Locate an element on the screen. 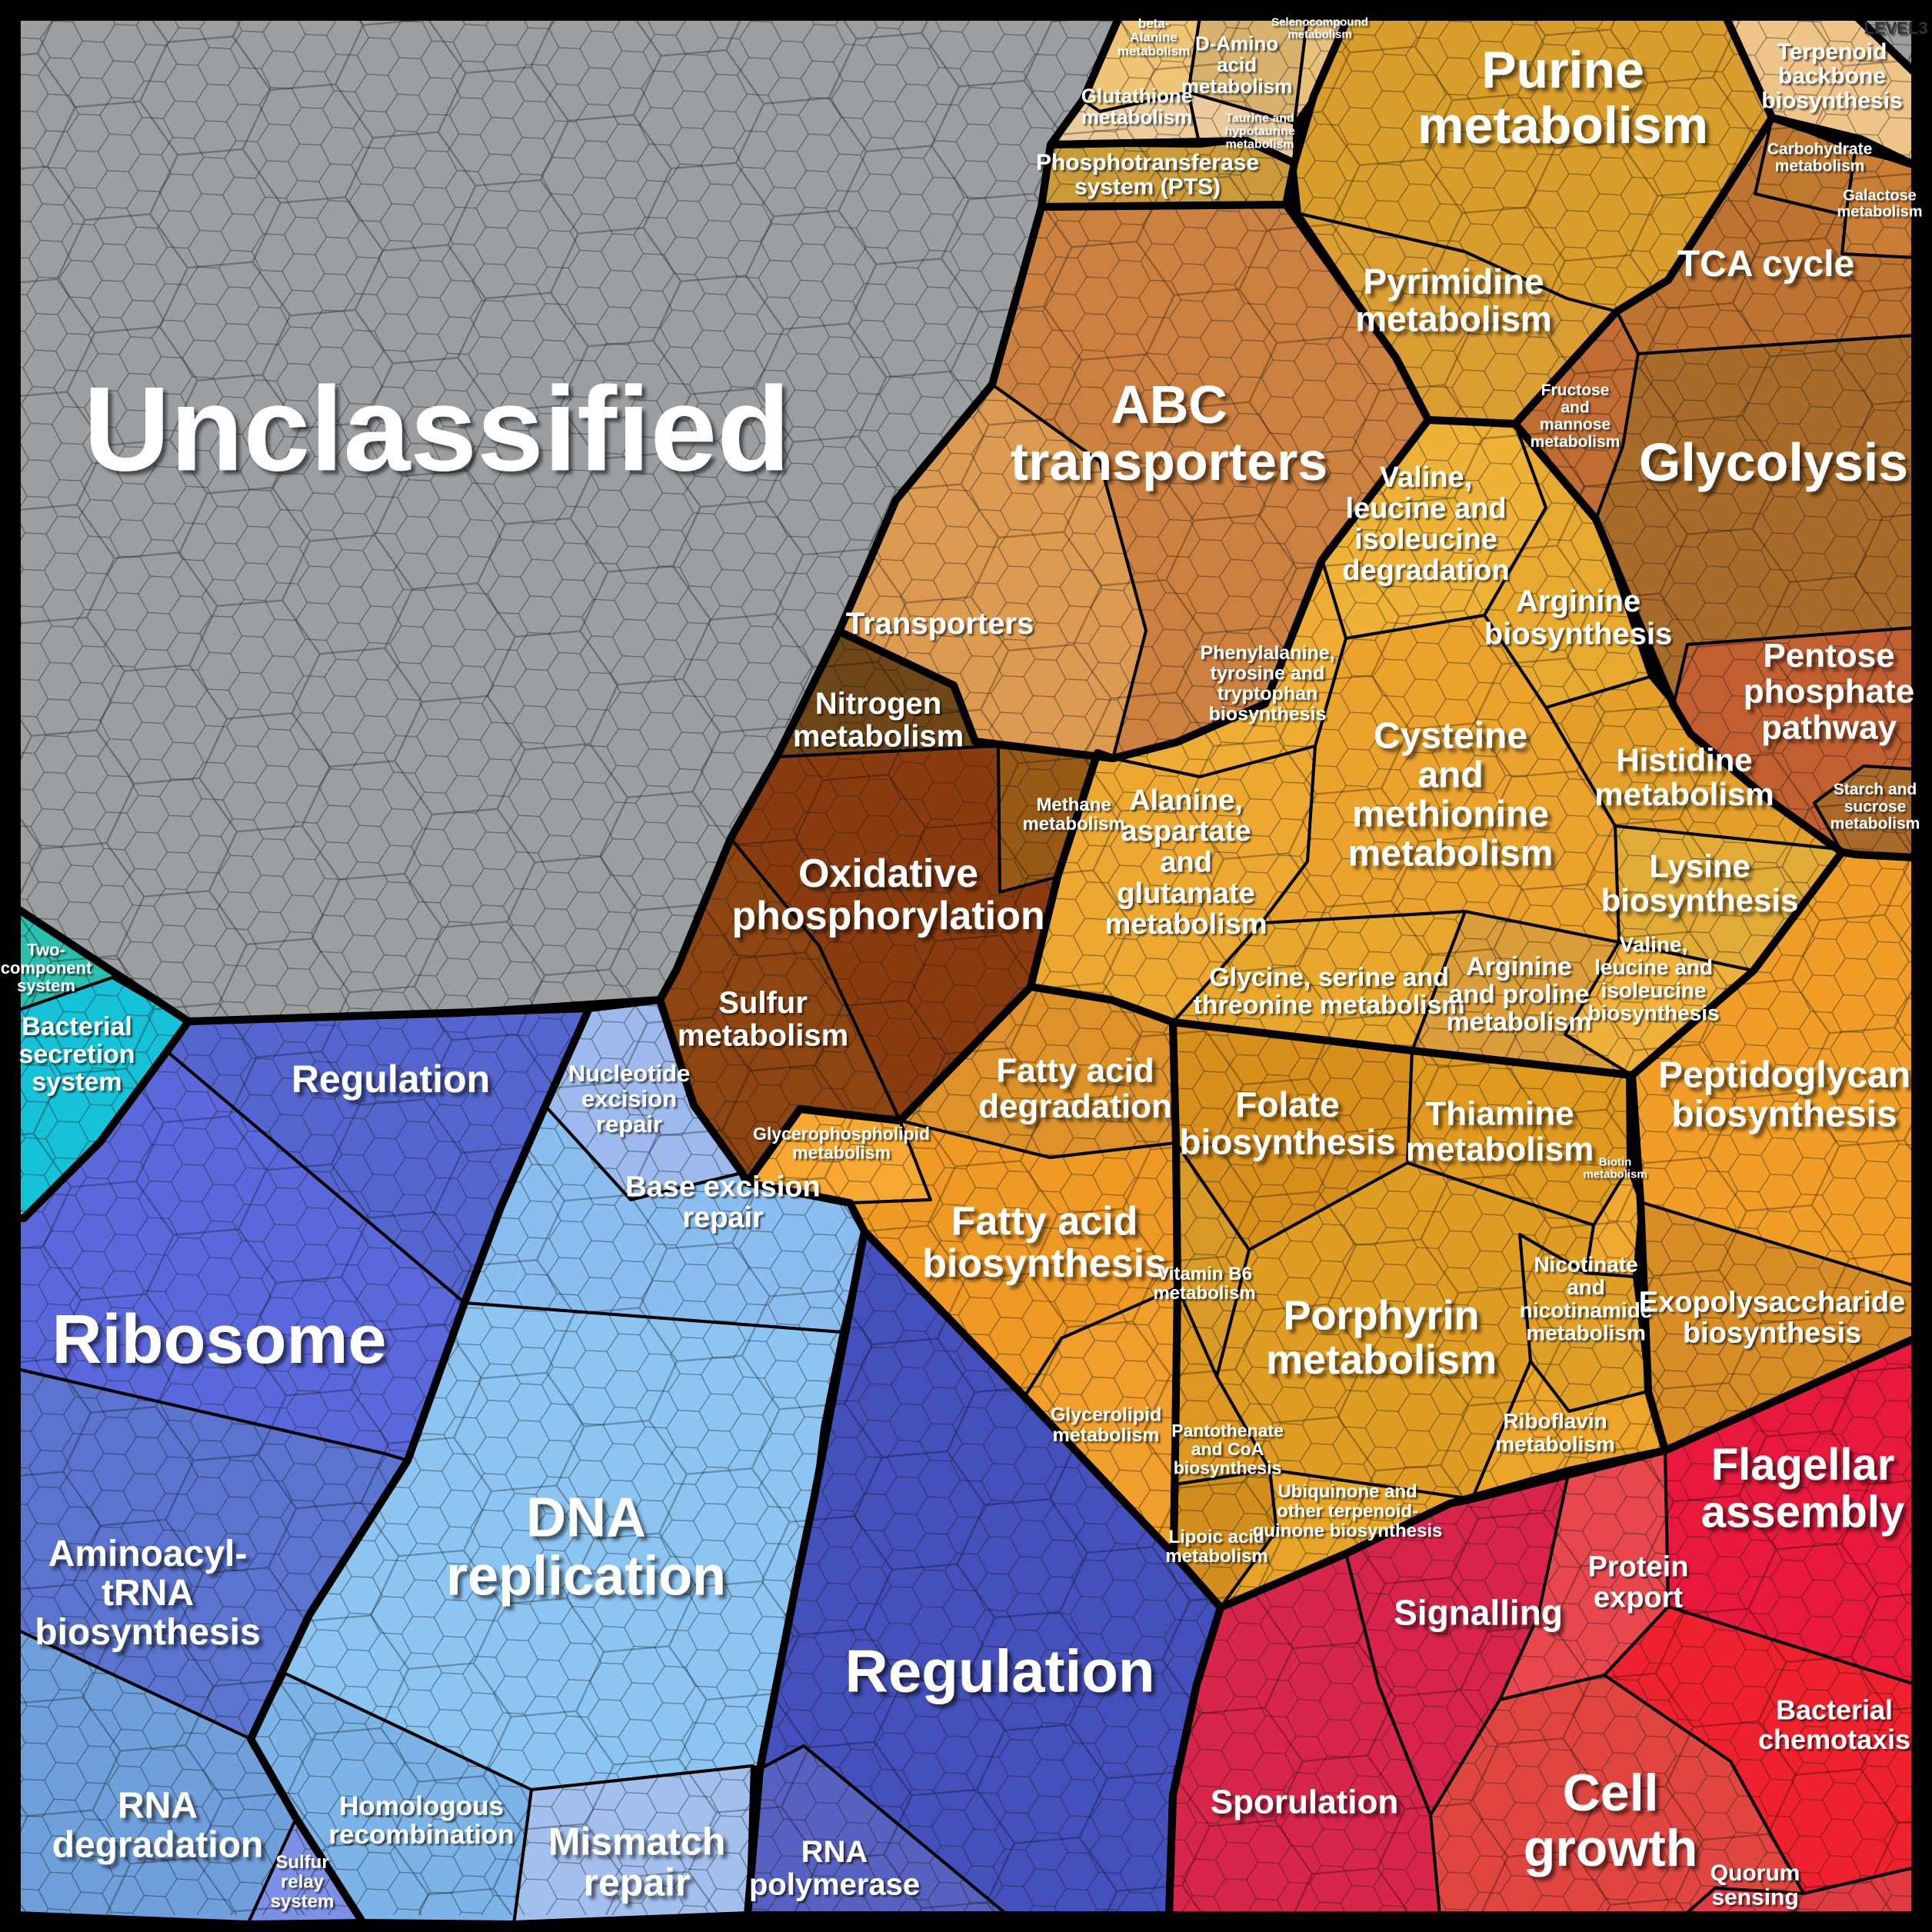  svg-text: Signalling is located at coordinates (1478, 1612).